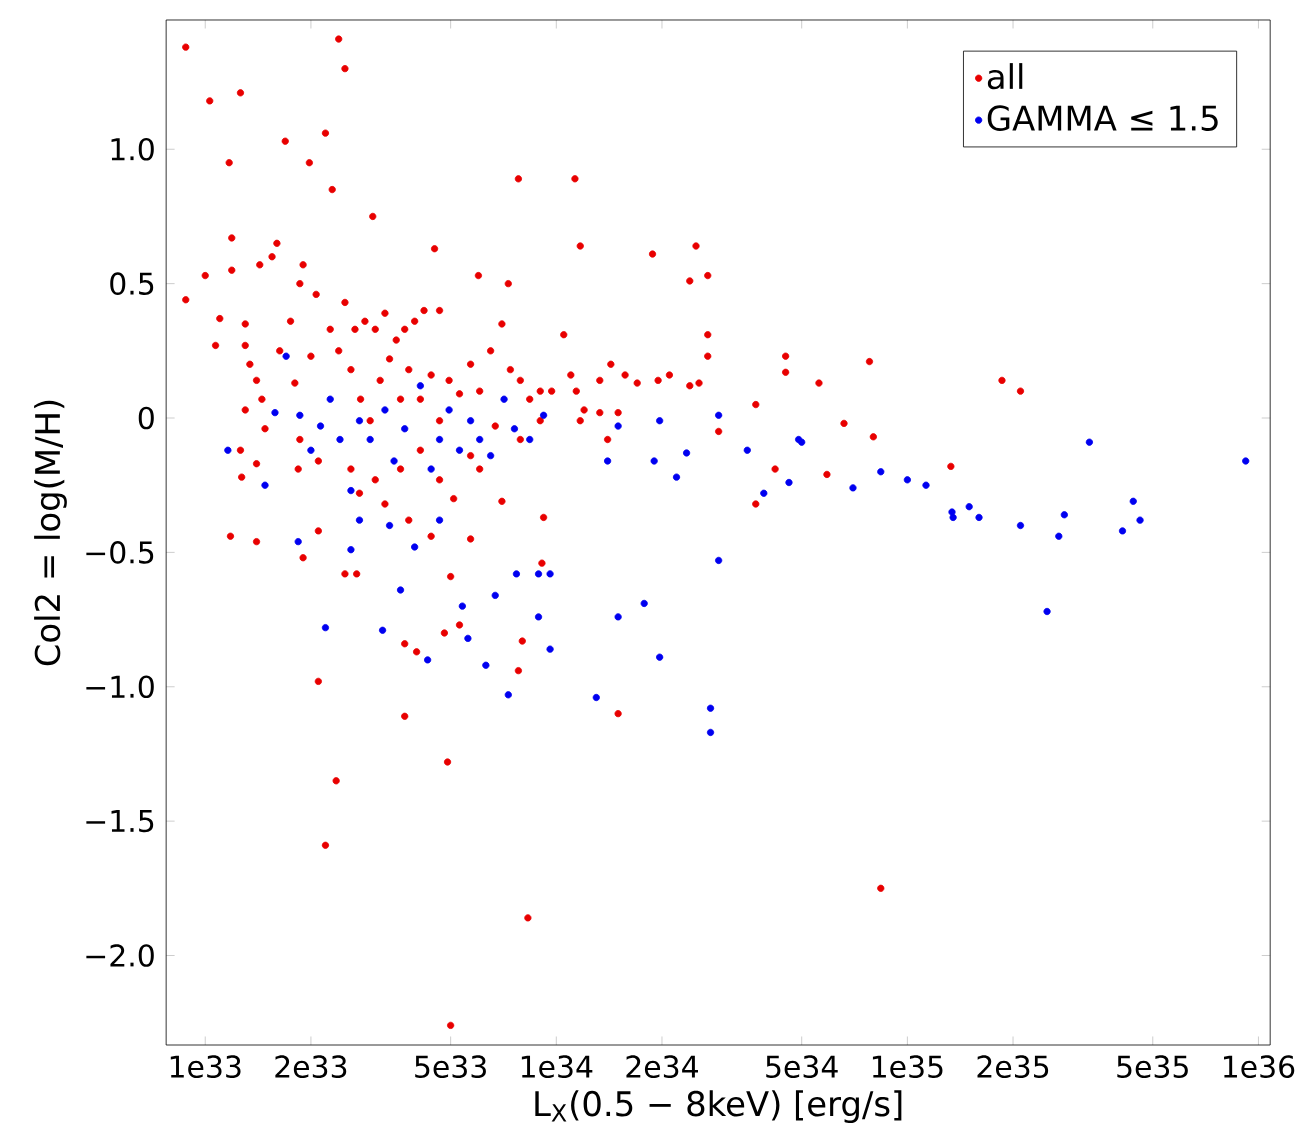 The width and height of the screenshot is (1300, 1145). I want to click on x-tick-label: 5e35, so click(1152, 1066).